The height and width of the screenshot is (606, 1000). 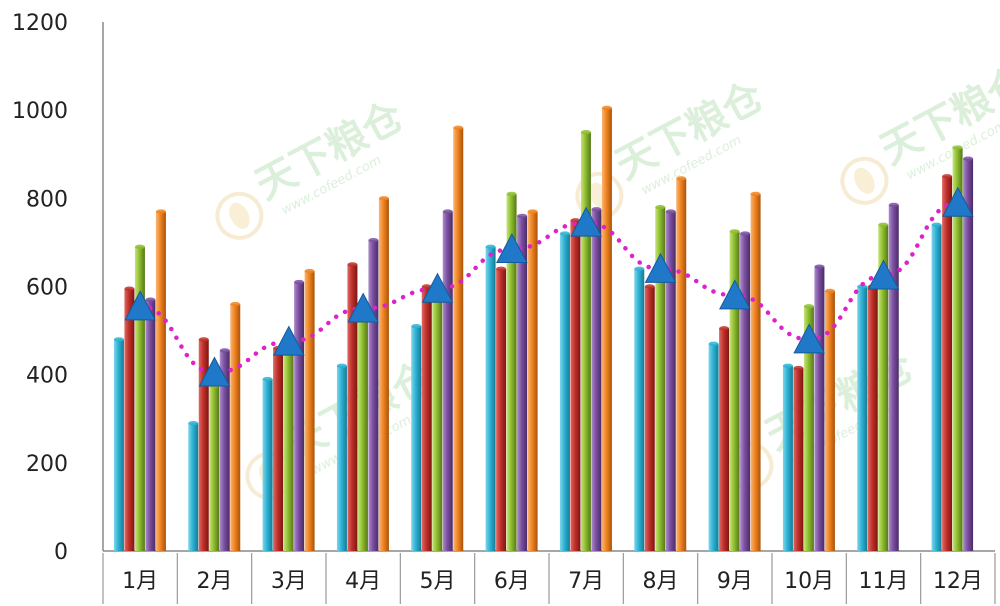 I want to click on x-category-label: 2月, so click(x=215, y=581).